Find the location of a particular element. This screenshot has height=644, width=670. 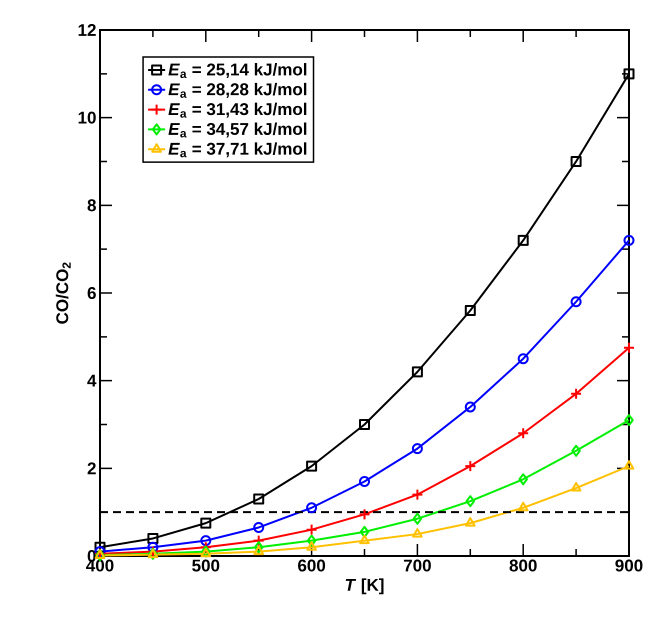

x-axis-title: T [K] is located at coordinates (365, 586).